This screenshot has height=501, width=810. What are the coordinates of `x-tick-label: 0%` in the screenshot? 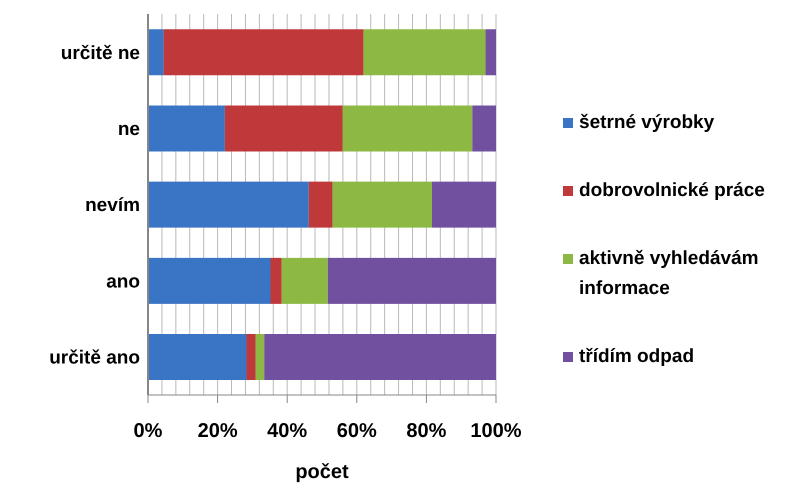 It's located at (148, 431).